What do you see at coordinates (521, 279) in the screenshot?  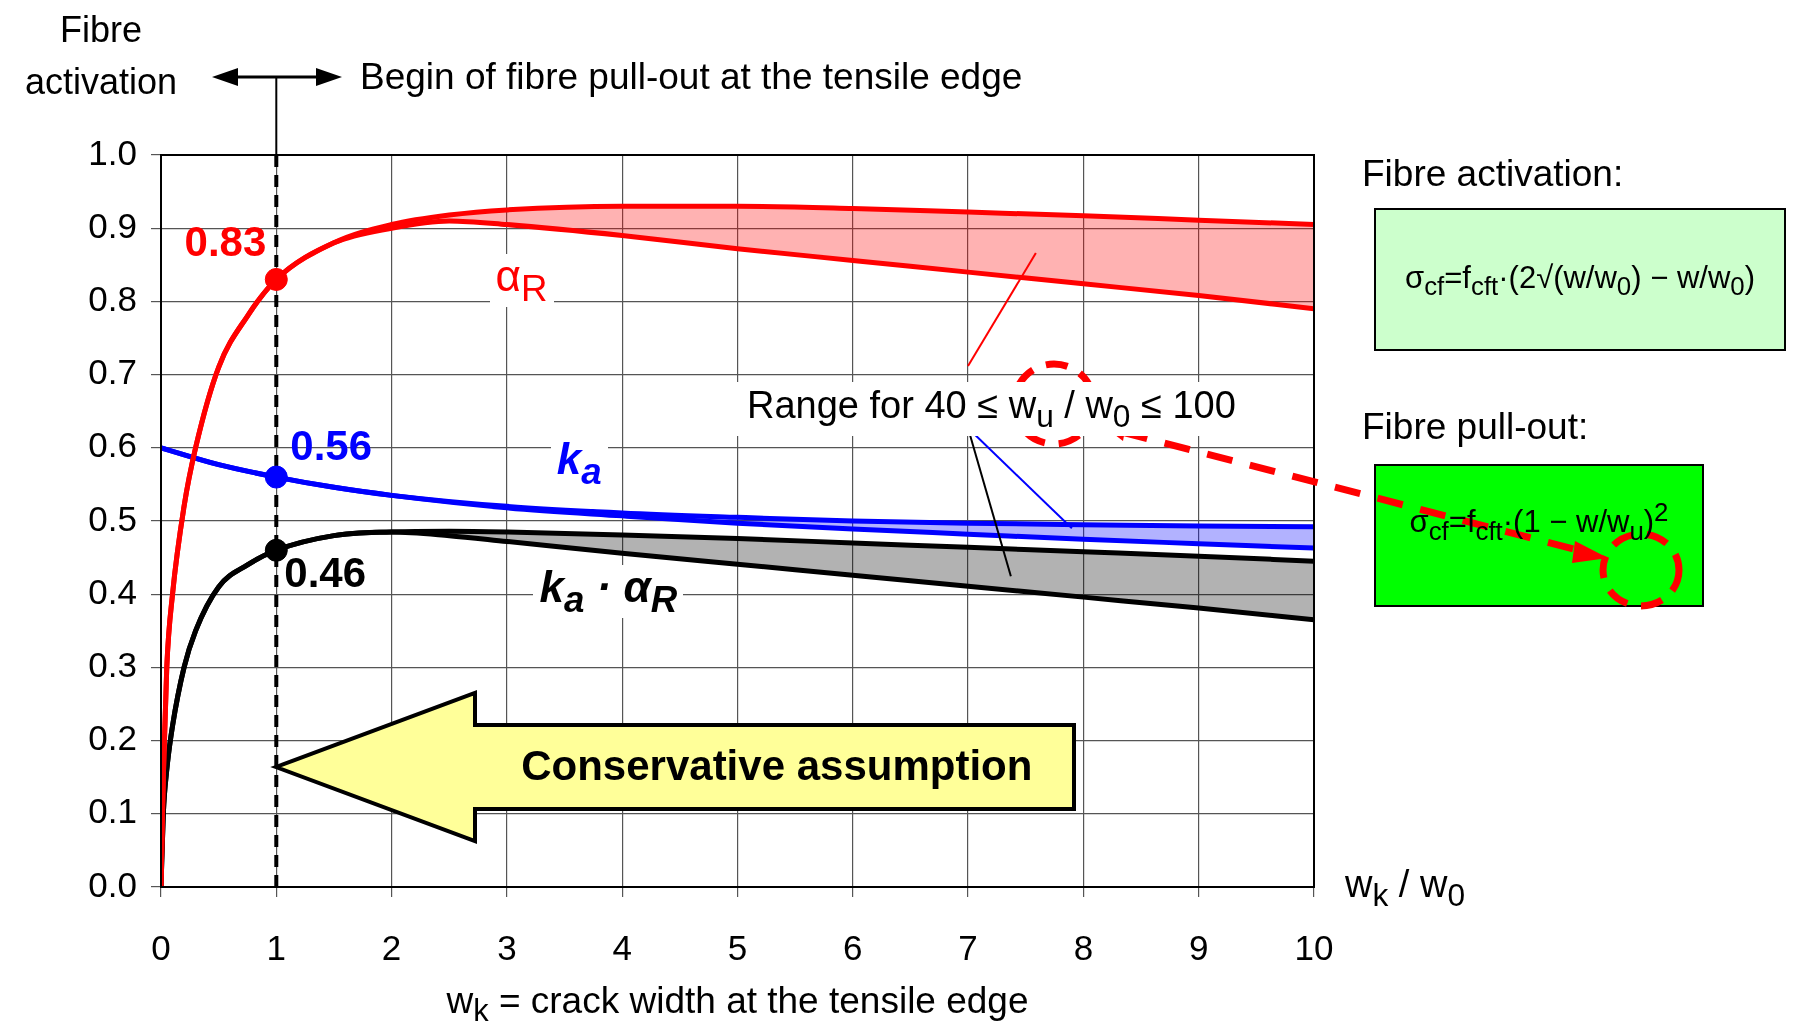 I see `series-label: α$_{R}$` at bounding box center [521, 279].